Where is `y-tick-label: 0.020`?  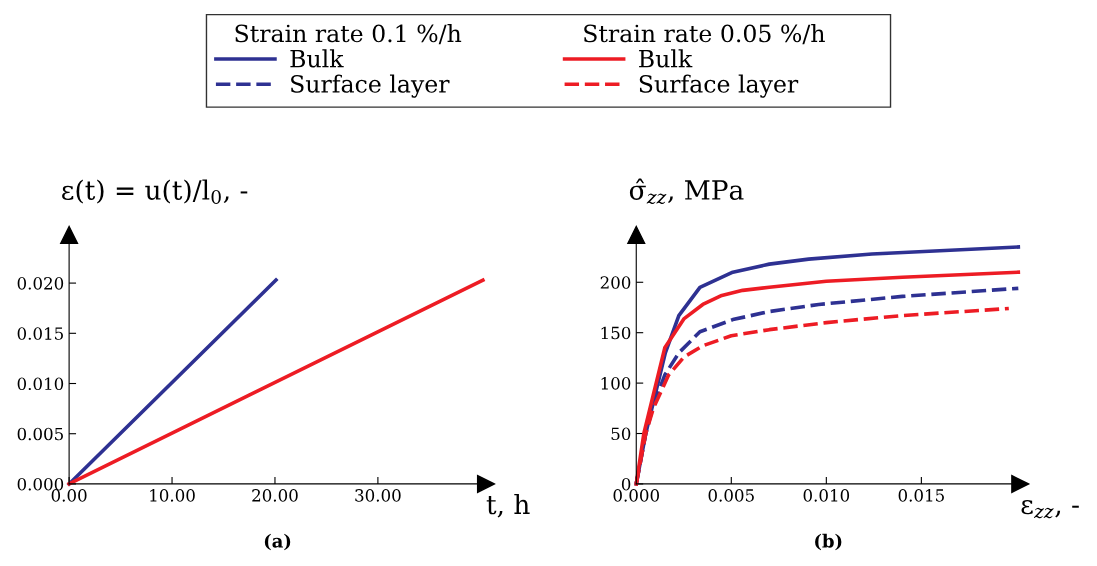
y-tick-label: 0.020 is located at coordinates (40, 283).